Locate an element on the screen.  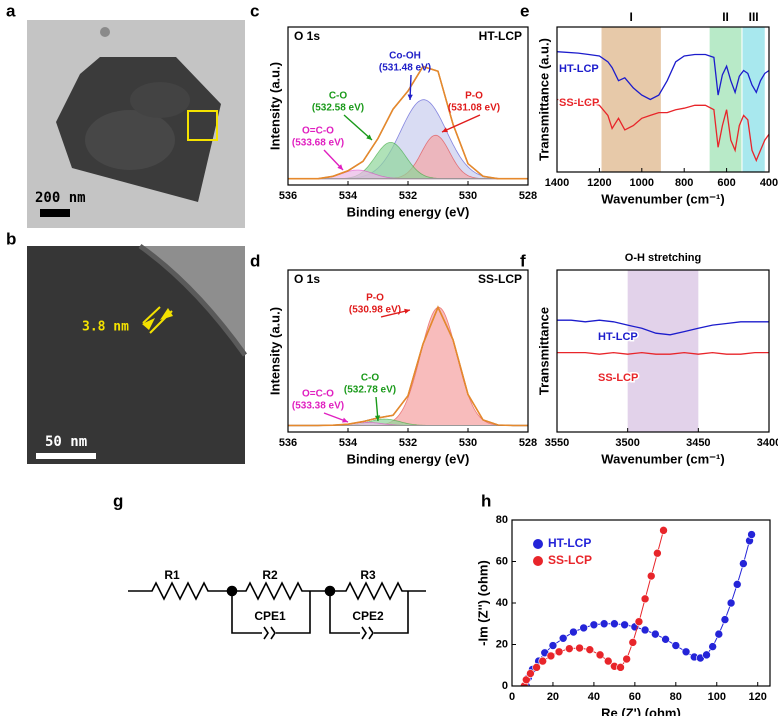
peak-label: (530.98 eV) is located at coordinates (375, 310).